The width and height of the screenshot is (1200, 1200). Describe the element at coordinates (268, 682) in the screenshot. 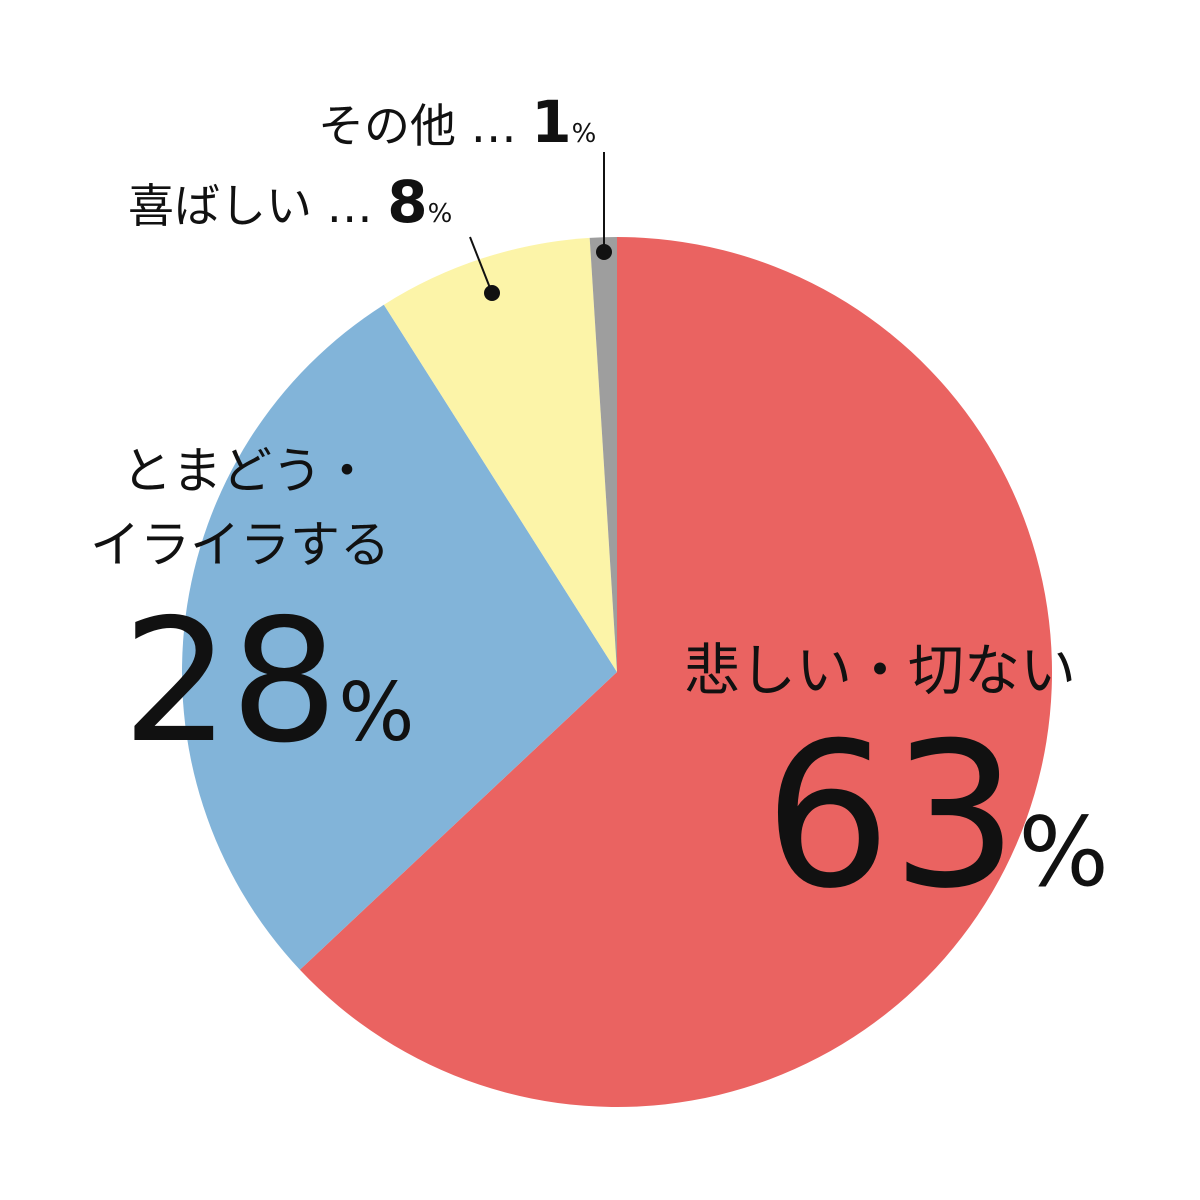

I see `label-confused-value: 28%` at that location.